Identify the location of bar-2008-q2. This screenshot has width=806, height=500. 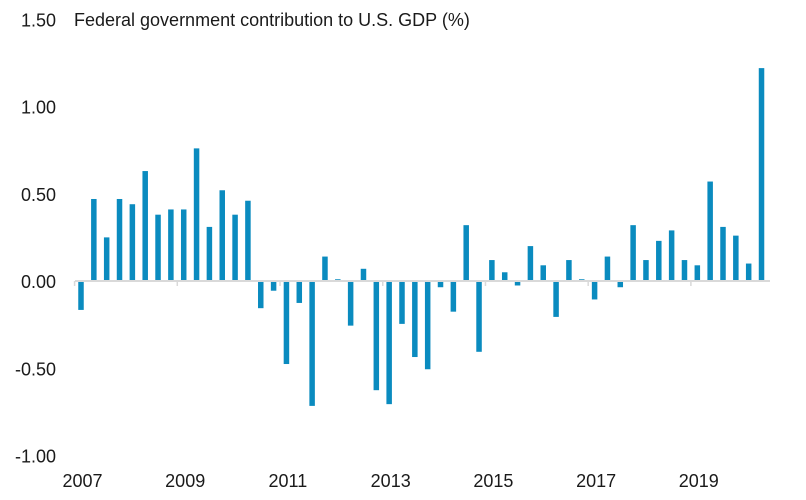
(145, 226).